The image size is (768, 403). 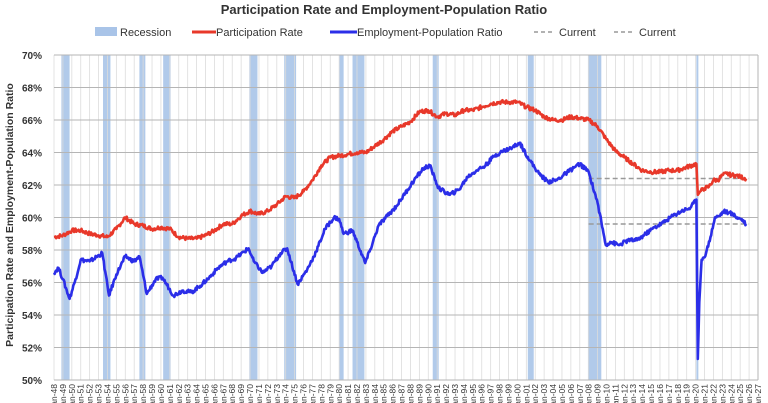 What do you see at coordinates (687, 393) in the screenshot?
I see `x-tick-label: Jan-19` at bounding box center [687, 393].